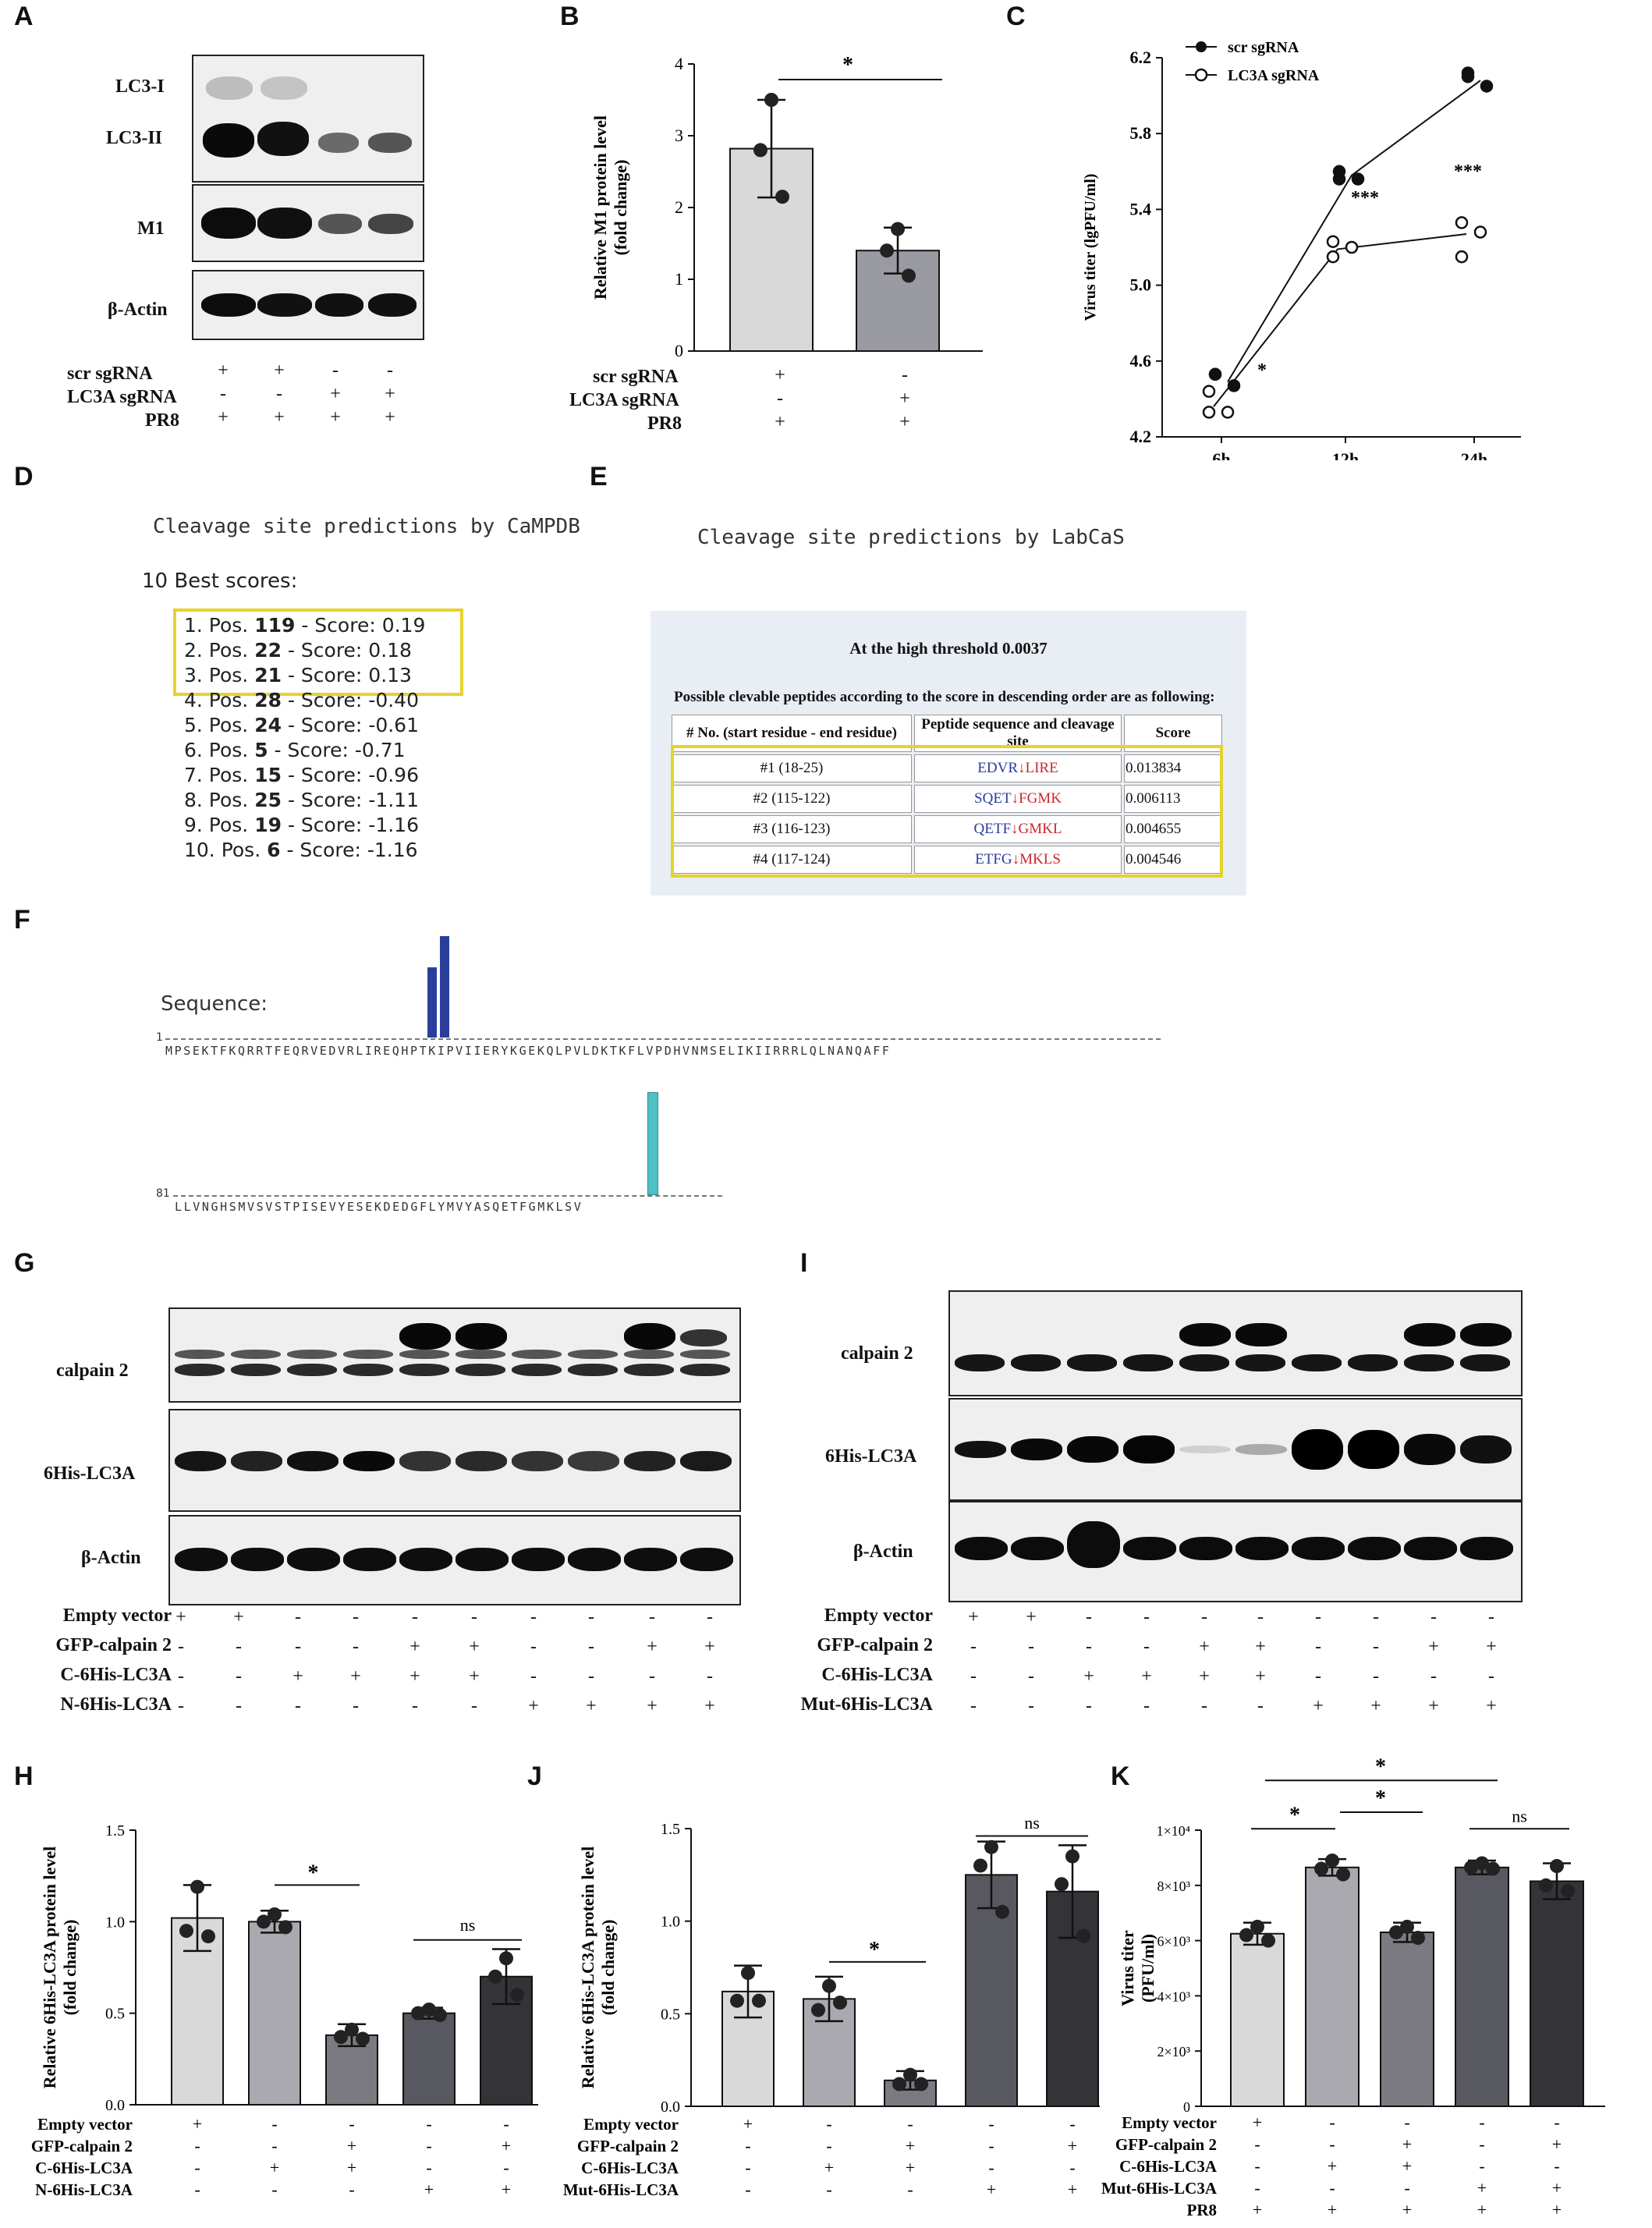 The width and height of the screenshot is (1652, 2228). I want to click on score-item: 3. Pos. 21 - Score: 0.13, so click(304, 675).